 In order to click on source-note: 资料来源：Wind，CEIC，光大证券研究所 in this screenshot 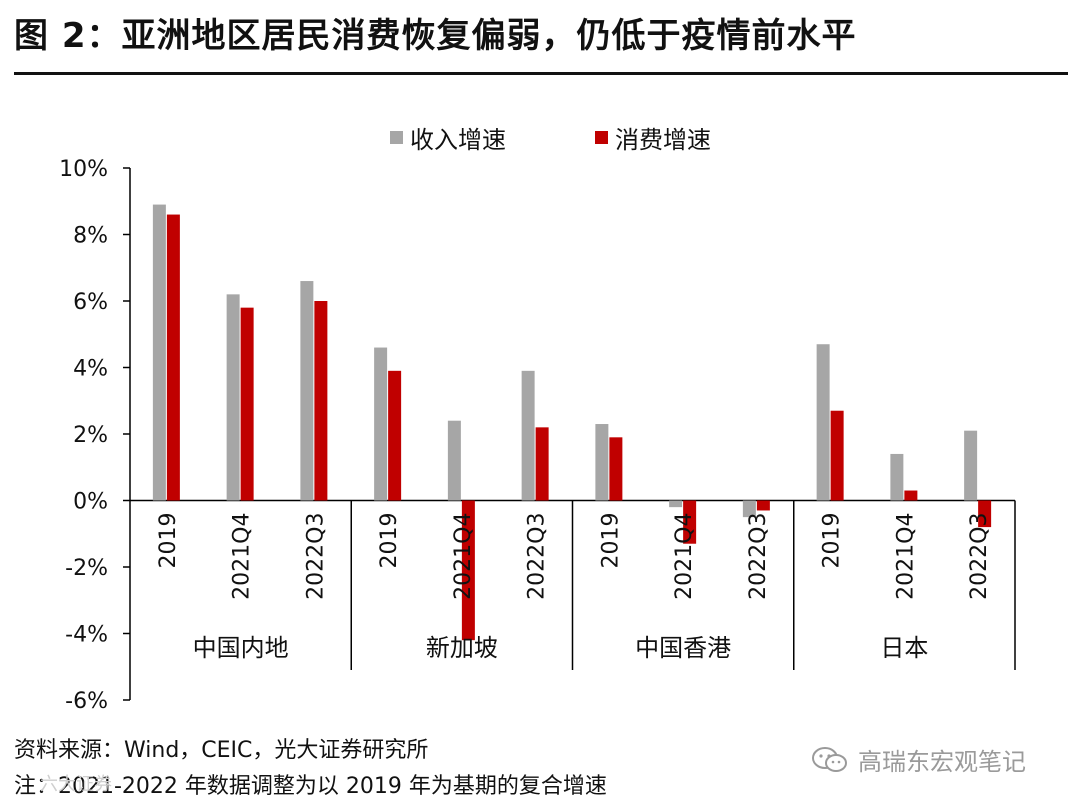, I will do `click(221, 750)`.